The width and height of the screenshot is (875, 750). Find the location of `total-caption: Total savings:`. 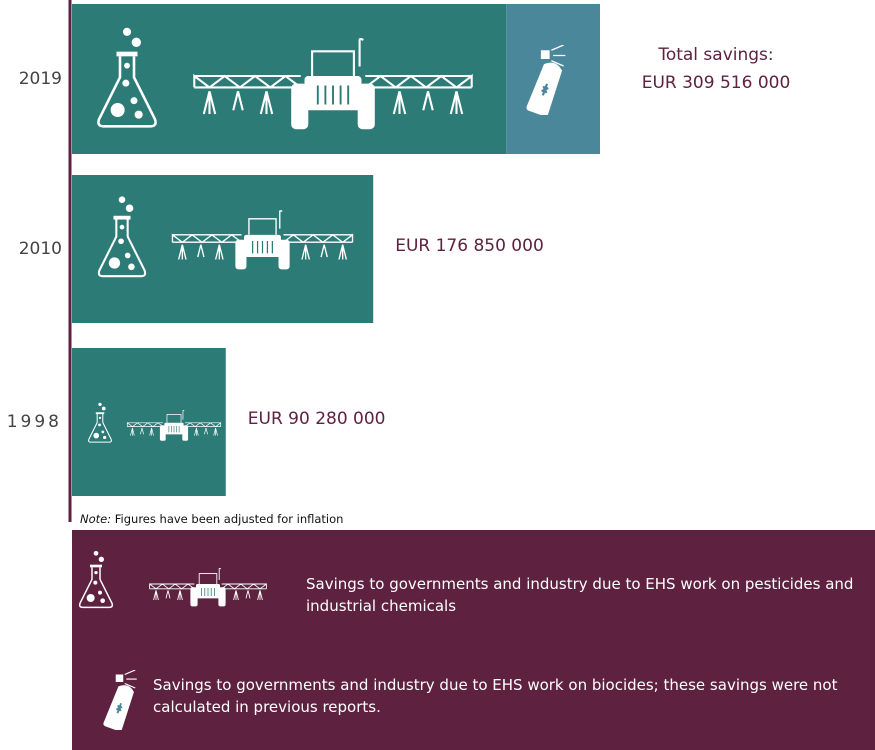

total-caption: Total savings: is located at coordinates (715, 55).